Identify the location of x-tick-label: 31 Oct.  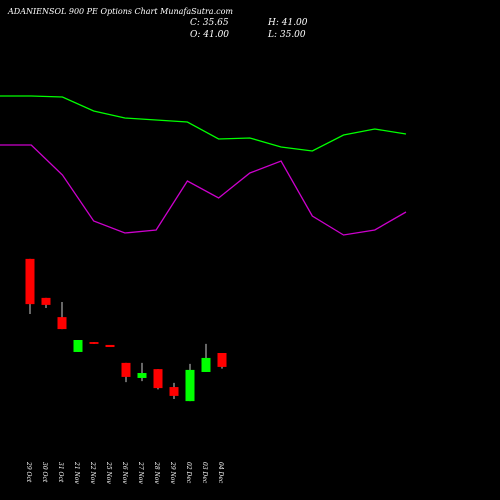
(60, 472).